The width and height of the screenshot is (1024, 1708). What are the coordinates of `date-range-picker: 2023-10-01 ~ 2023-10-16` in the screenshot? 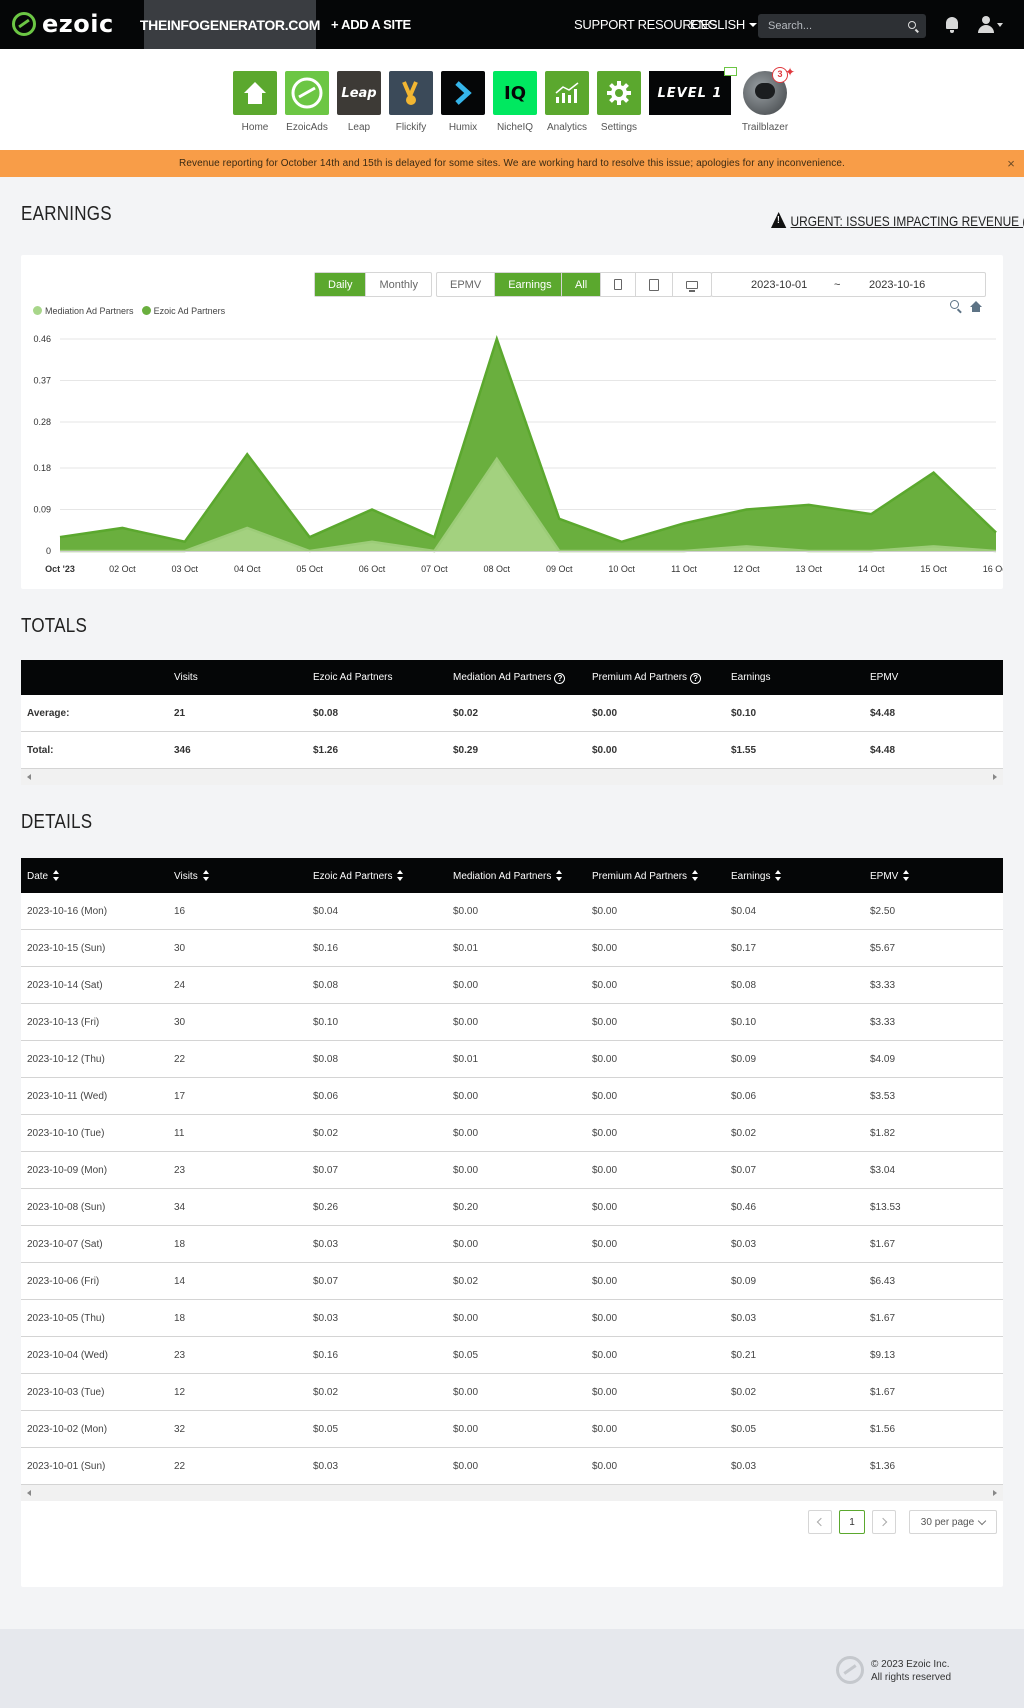 It's located at (848, 284).